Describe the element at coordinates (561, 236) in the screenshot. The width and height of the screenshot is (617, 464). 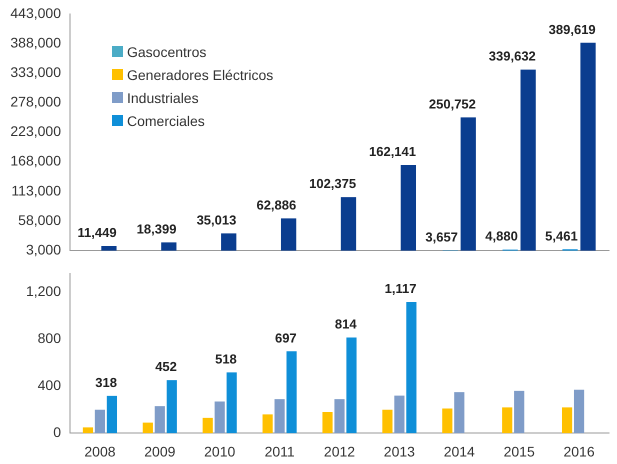
I see `data-label: 5,461` at that location.